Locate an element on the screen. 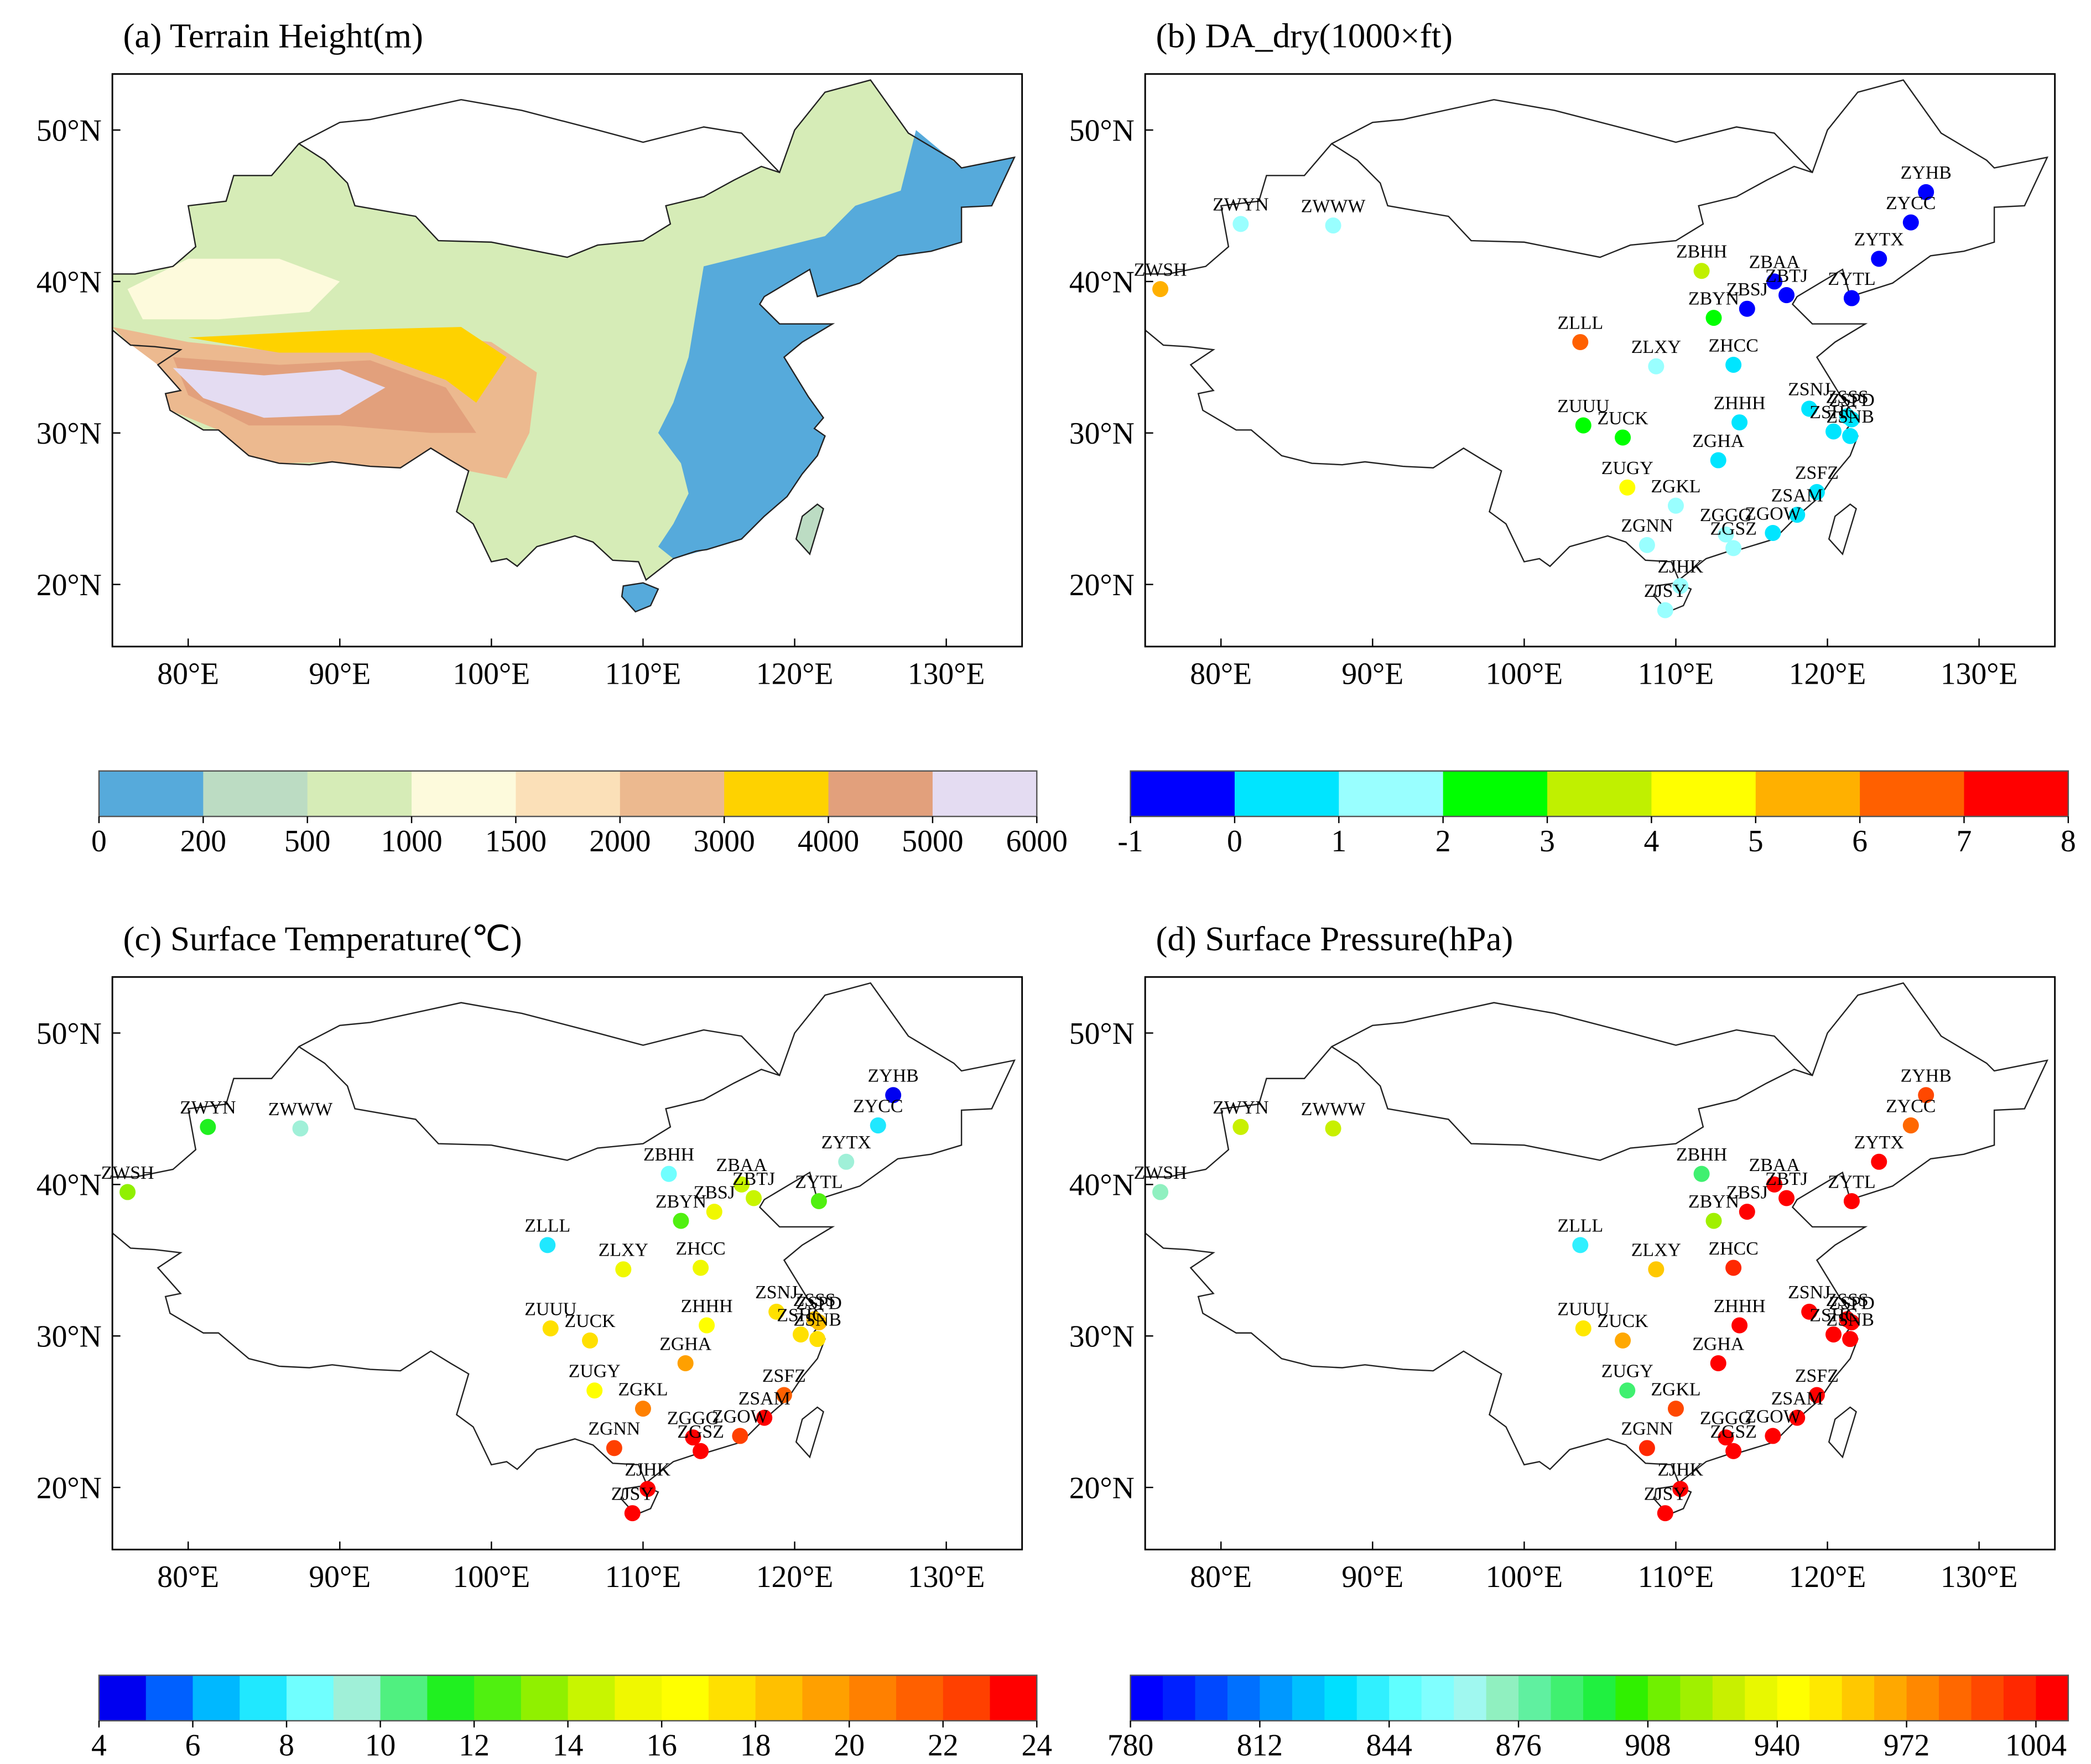 The image size is (2091, 1764). x-tick-label: 80°E is located at coordinates (188, 1577).